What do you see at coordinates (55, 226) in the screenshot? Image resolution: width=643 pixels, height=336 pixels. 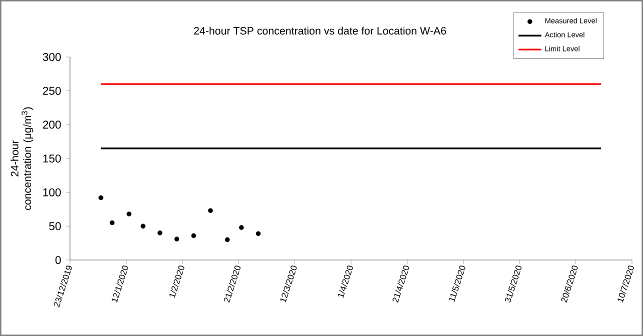 I see `y-tick-label: 50` at bounding box center [55, 226].